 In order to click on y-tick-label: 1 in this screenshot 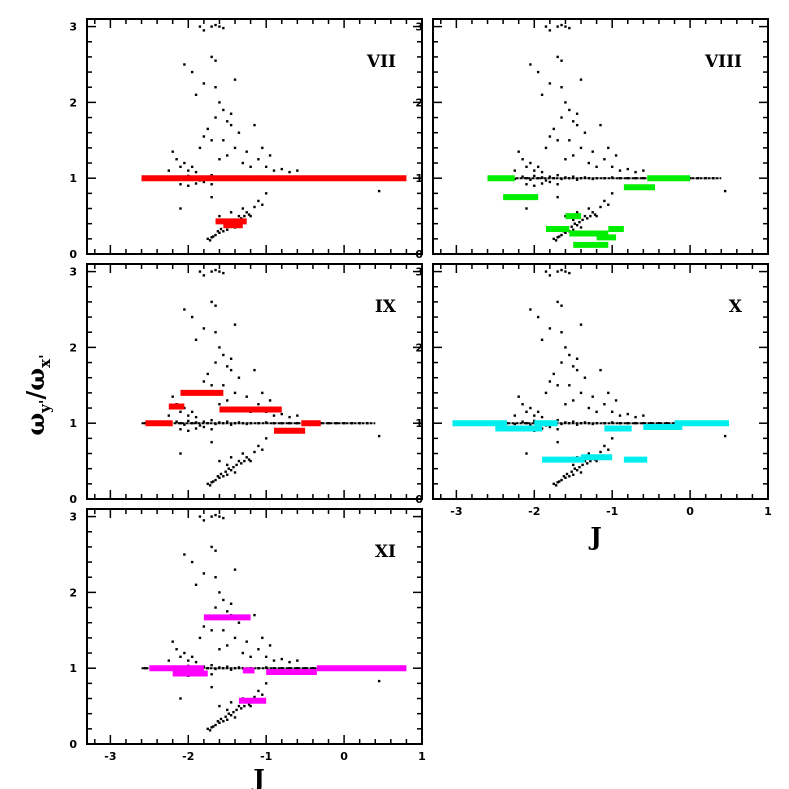, I will do `click(419, 423)`.